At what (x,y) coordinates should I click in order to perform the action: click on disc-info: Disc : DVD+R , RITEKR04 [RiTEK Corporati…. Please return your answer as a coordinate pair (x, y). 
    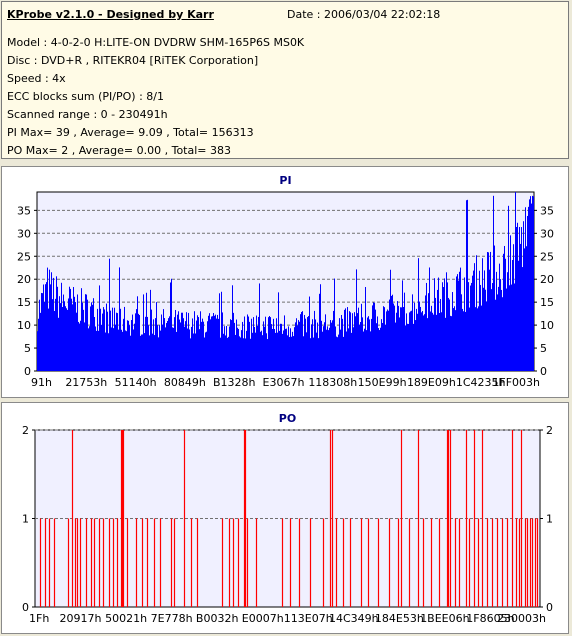
    Looking at the image, I should click on (133, 60).